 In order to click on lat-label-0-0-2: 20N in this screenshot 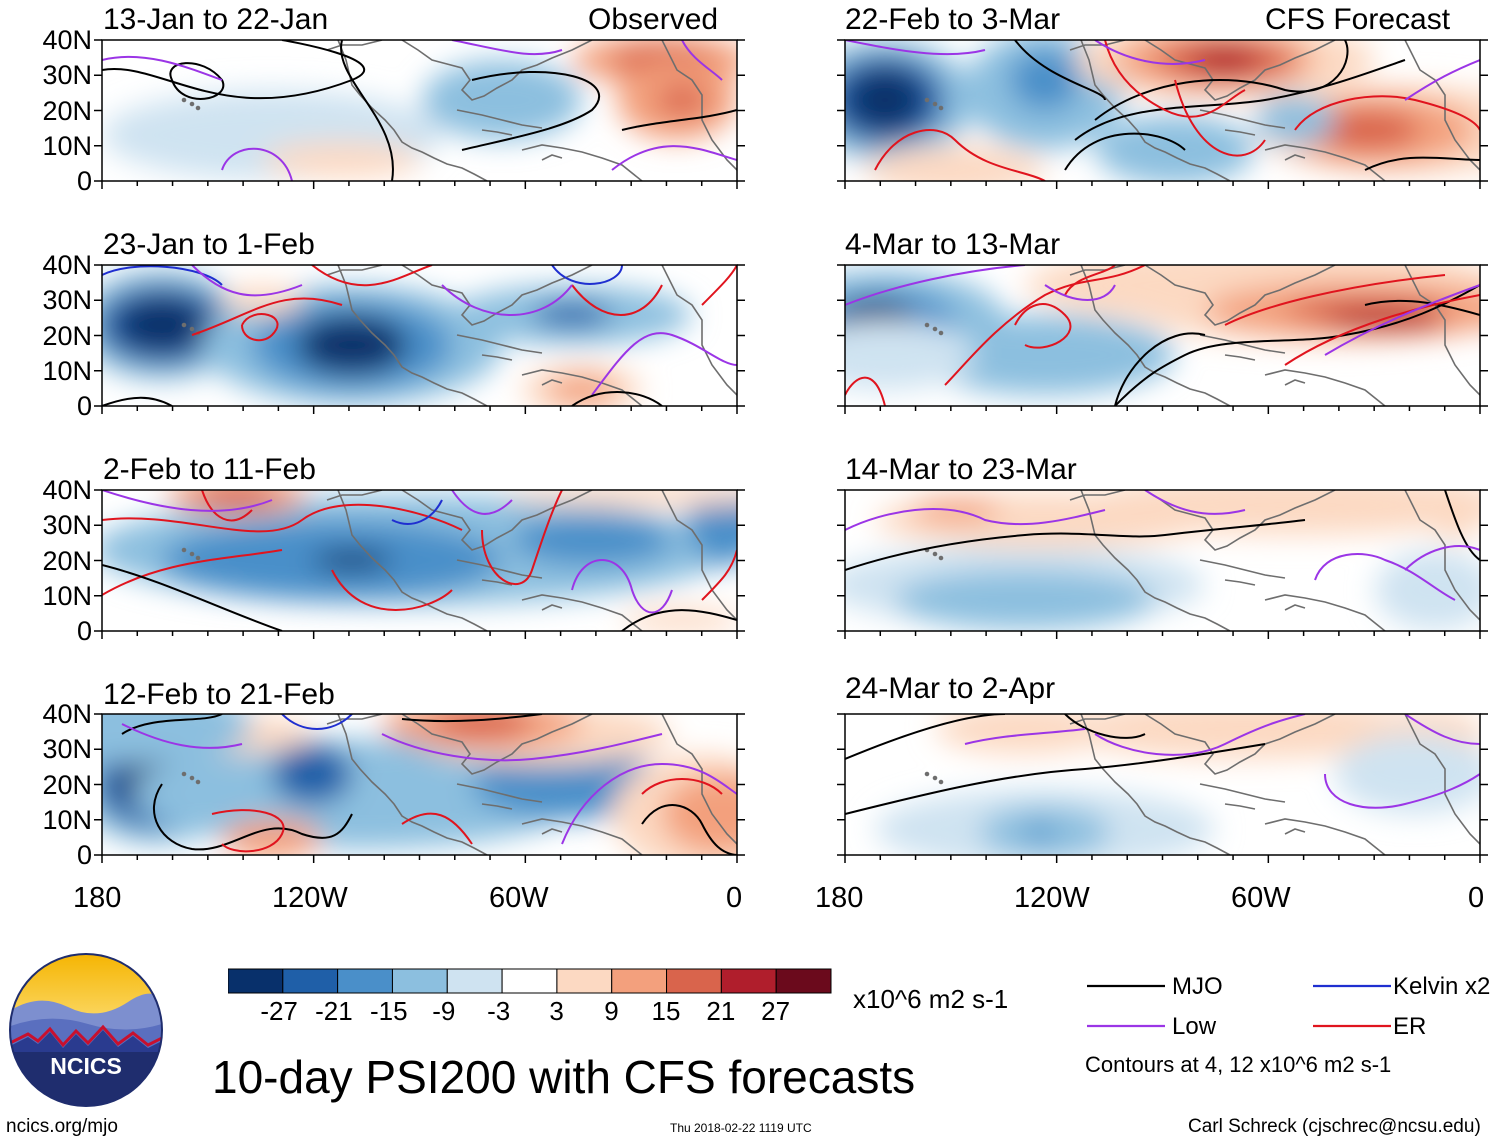, I will do `click(67, 110)`.